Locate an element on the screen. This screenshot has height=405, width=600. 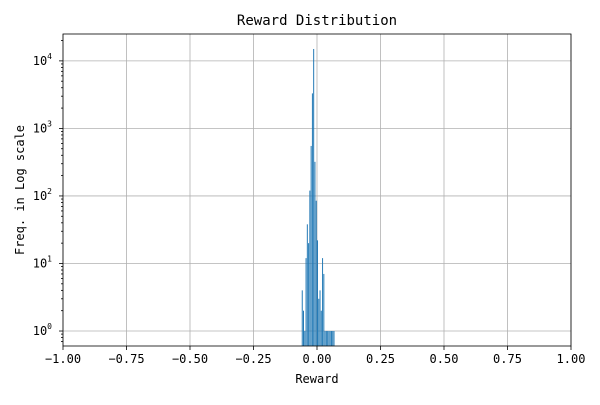
x-tick-label: 0.50 is located at coordinates (444, 359).